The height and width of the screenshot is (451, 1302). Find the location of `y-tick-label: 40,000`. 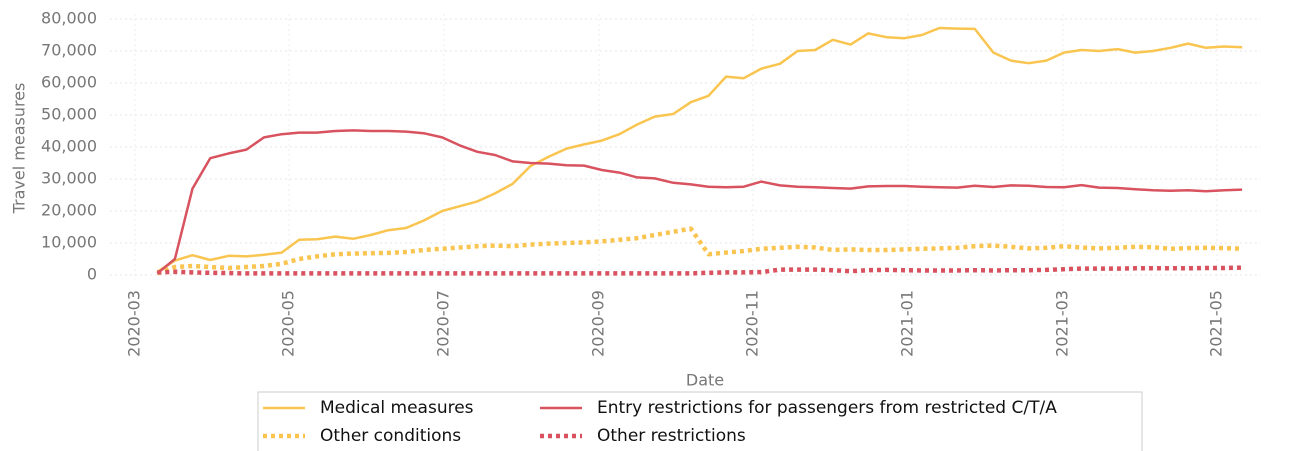

y-tick-label: 40,000 is located at coordinates (69, 146).